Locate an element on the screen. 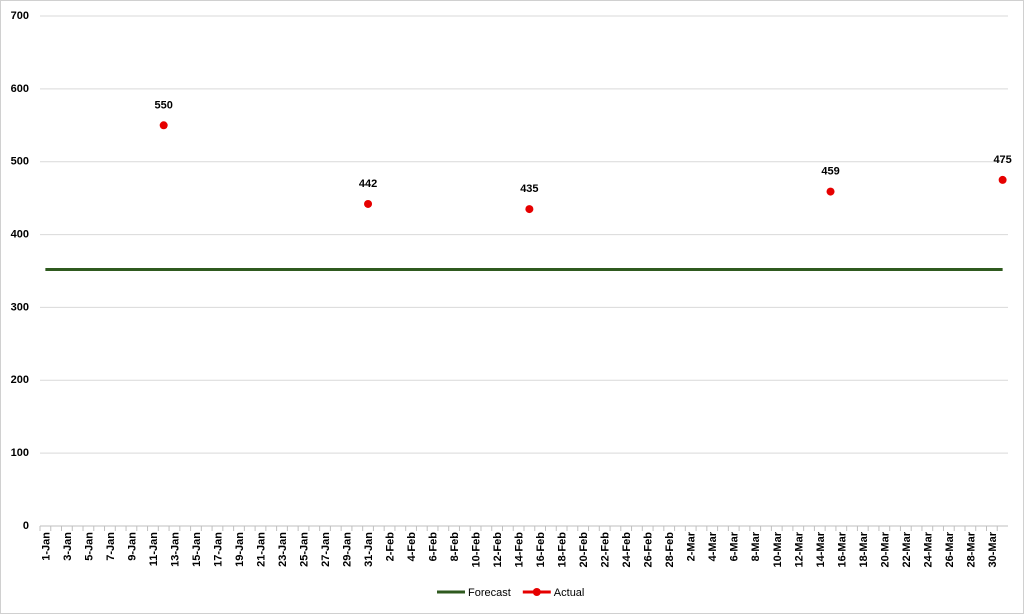 This screenshot has width=1024, height=614. x-tick-label: 22-Feb is located at coordinates (606, 550).